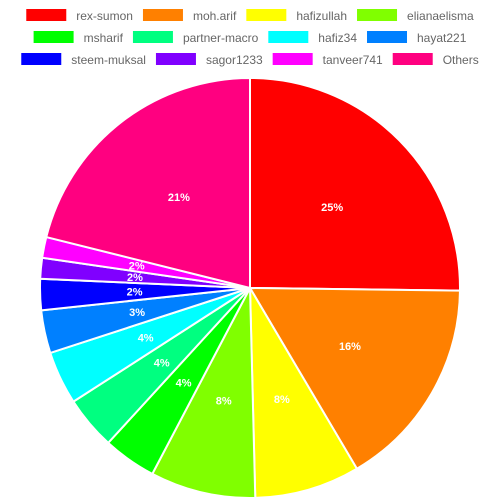  I want to click on legend-label: hafizullah, so click(321, 16).